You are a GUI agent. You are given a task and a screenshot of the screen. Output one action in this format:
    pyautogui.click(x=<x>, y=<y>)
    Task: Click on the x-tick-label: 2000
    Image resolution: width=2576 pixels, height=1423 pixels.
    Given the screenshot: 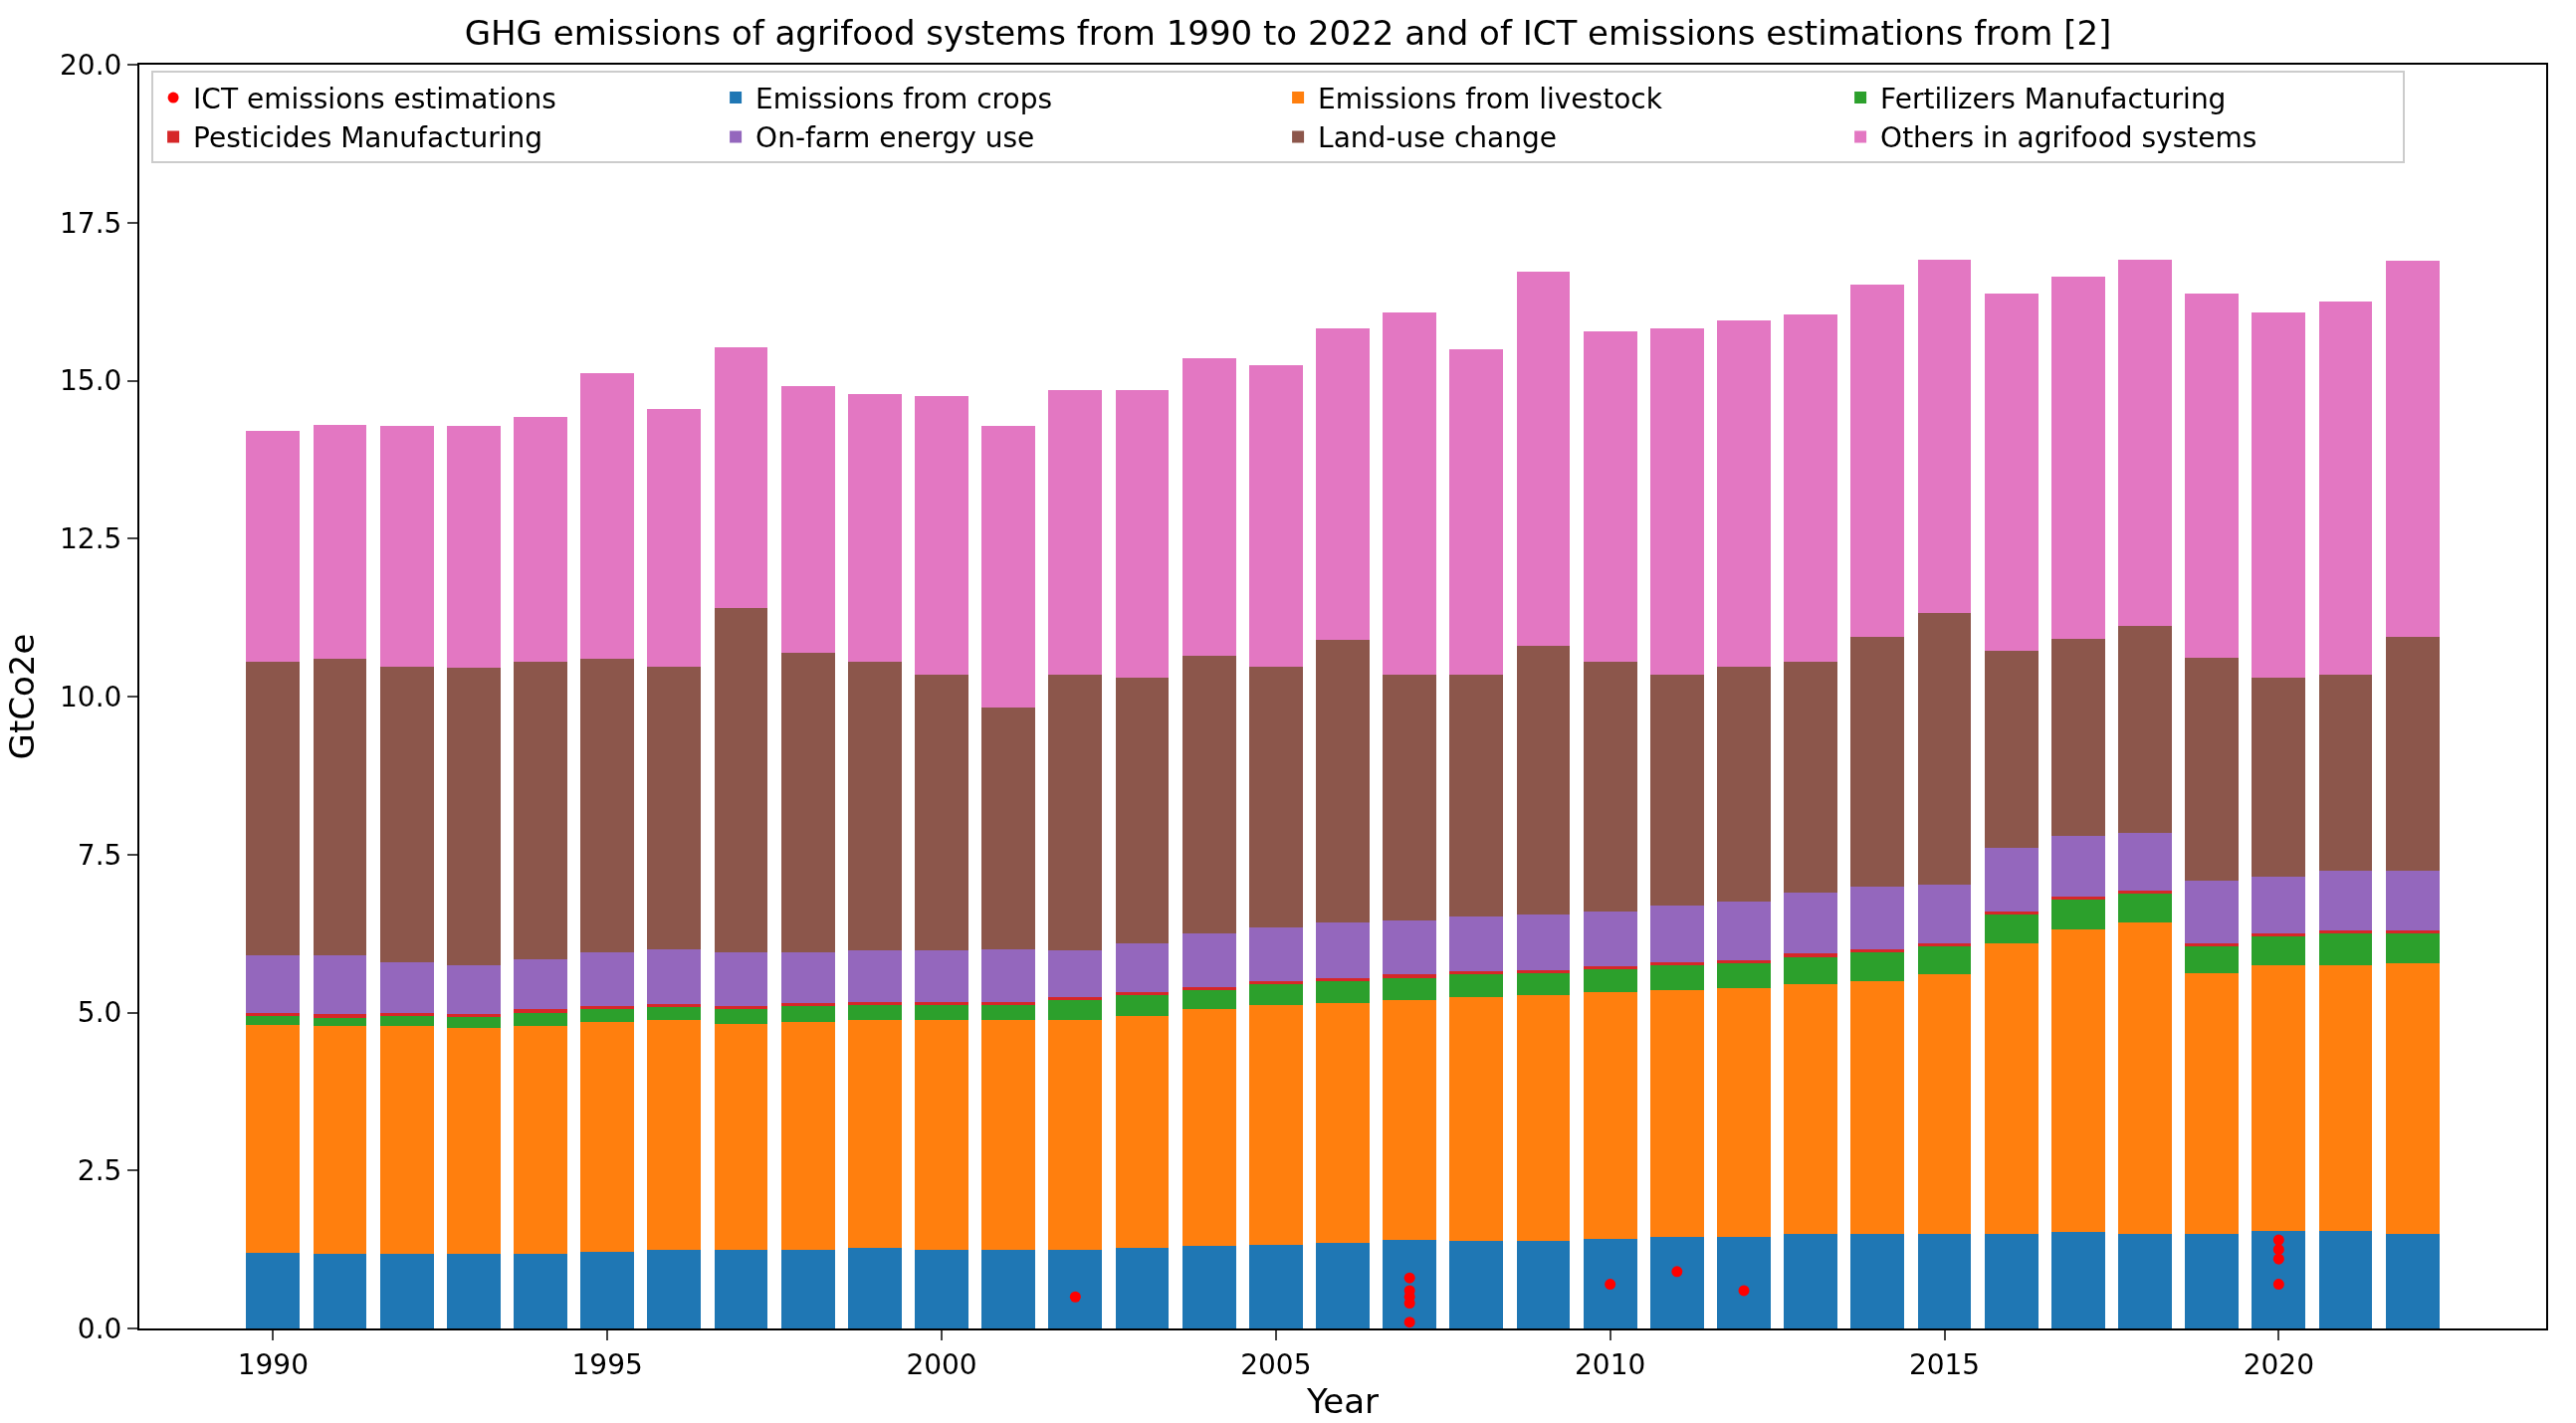 What is the action you would take?
    pyautogui.click(x=941, y=1364)
    